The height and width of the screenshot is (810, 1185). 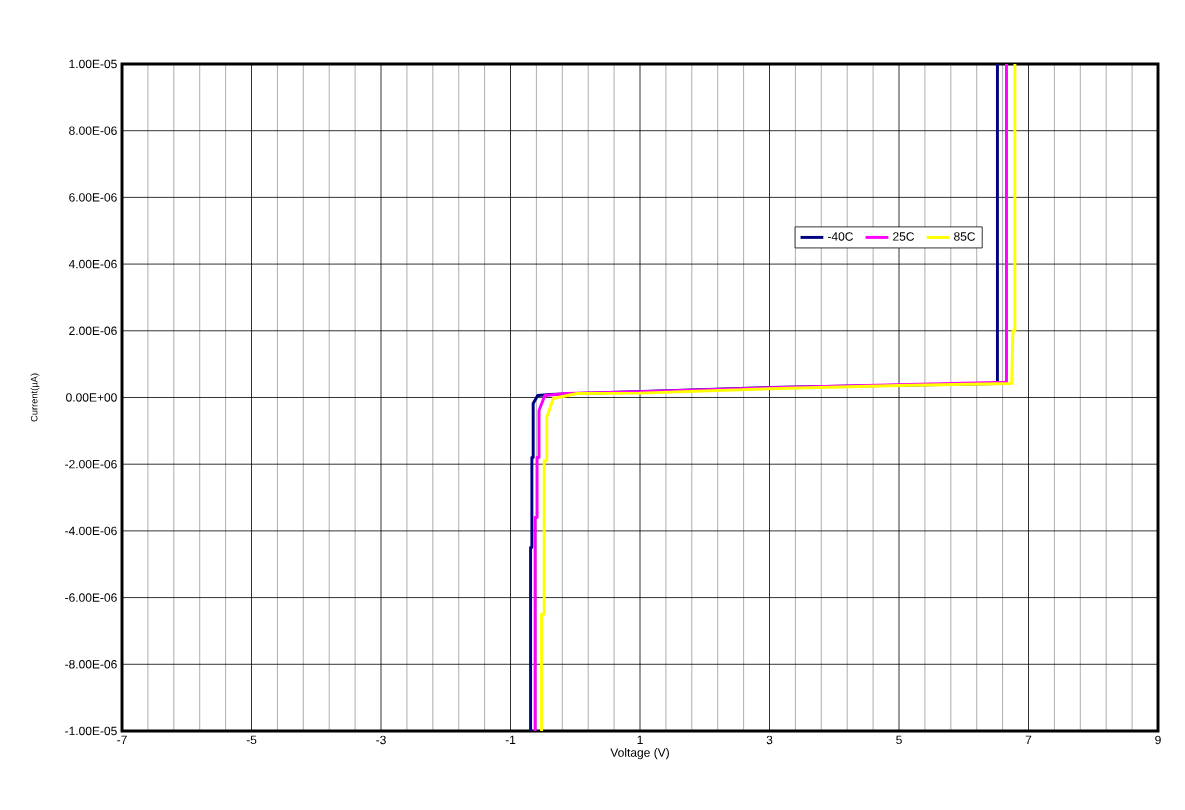 I want to click on legend-label: -40C, so click(x=841, y=236).